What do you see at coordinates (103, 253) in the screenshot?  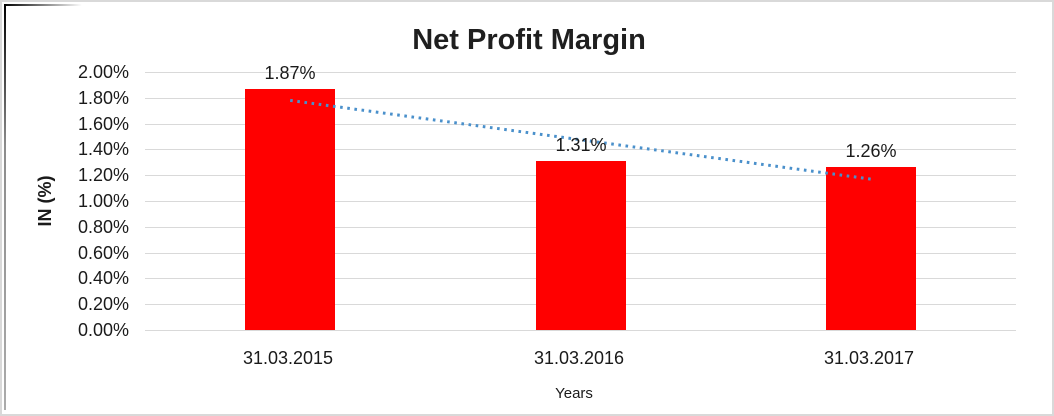 I see `y-tick-label: 0.60%` at bounding box center [103, 253].